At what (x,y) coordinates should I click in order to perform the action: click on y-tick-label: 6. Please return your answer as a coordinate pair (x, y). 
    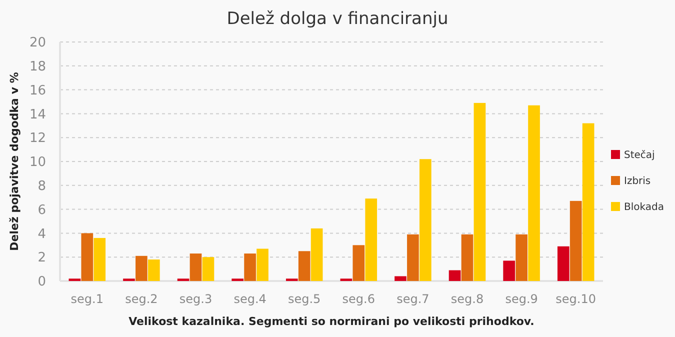
    Looking at the image, I should click on (42, 210).